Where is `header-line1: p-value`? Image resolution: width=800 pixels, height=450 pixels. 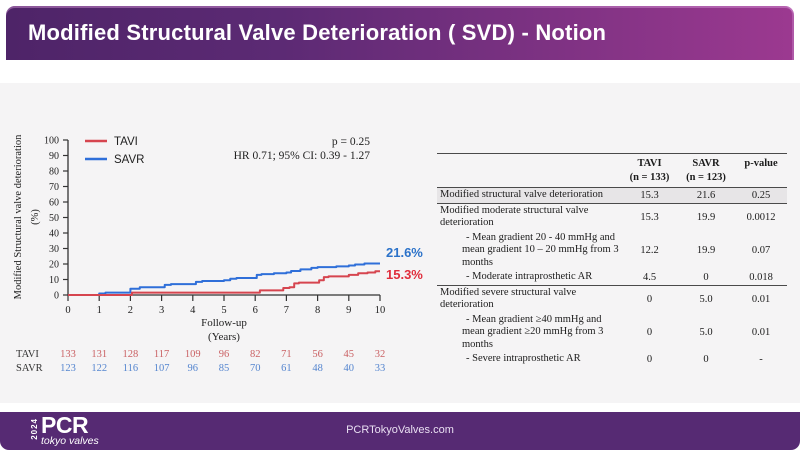 header-line1: p-value is located at coordinates (761, 163).